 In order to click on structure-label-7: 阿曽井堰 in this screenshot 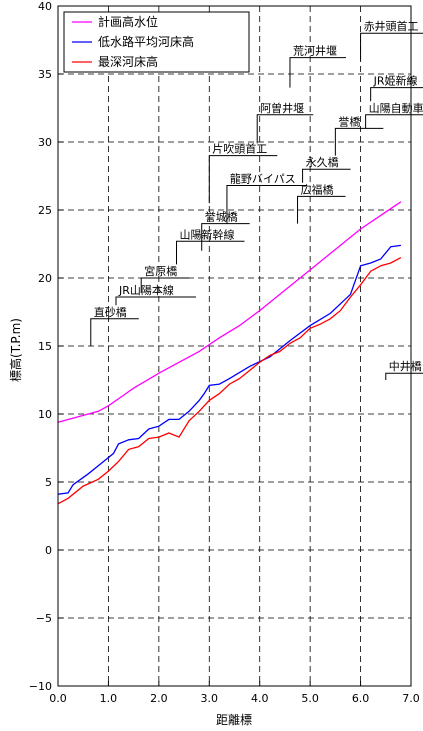, I will do `click(282, 108)`.